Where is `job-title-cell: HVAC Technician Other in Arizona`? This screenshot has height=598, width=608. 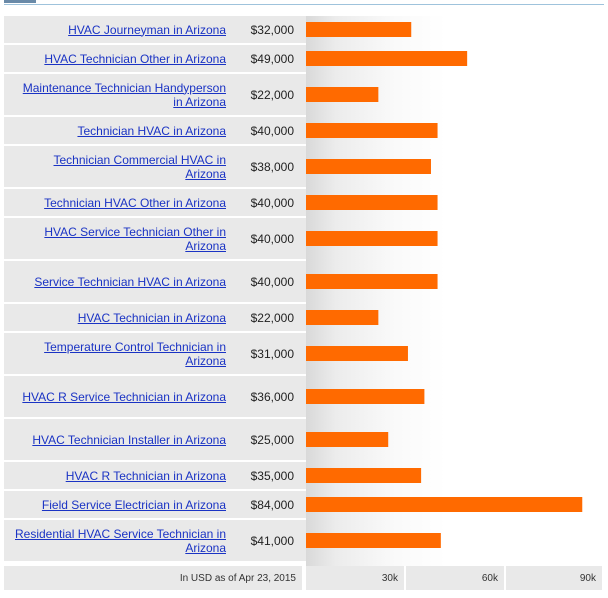 job-title-cell: HVAC Technician Other in Arizona is located at coordinates (117, 58).